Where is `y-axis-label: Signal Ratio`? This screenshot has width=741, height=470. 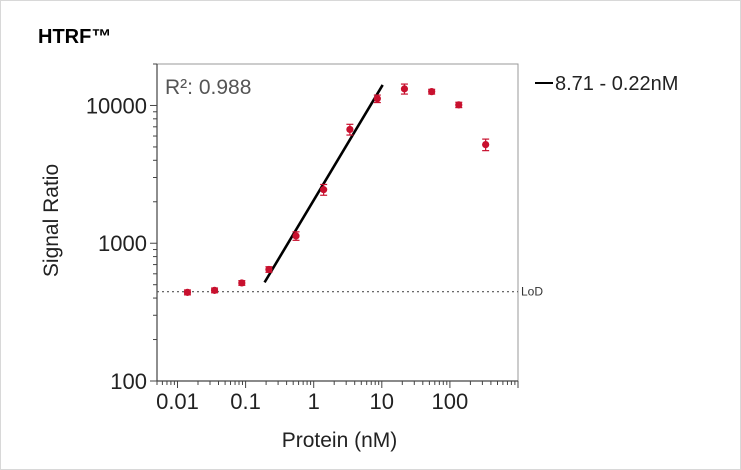
y-axis-label: Signal Ratio is located at coordinates (51, 220).